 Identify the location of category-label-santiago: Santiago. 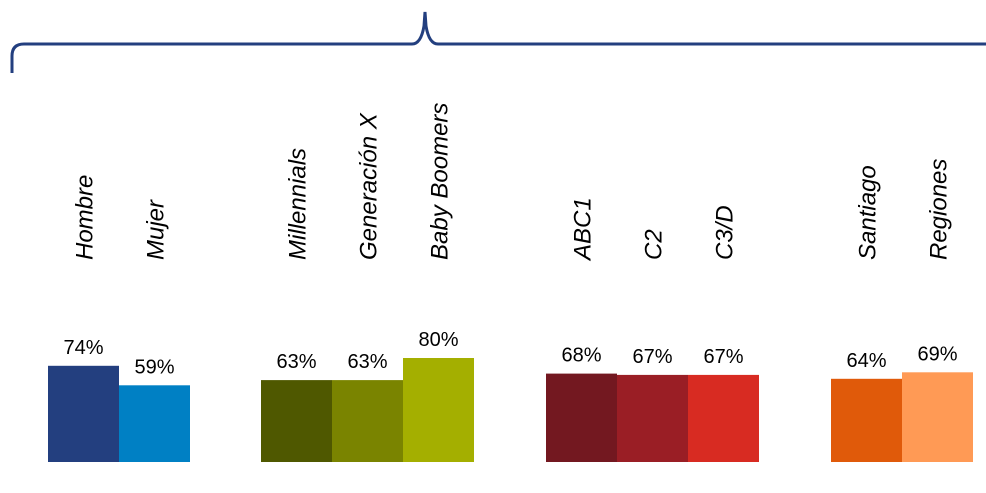
(868, 212).